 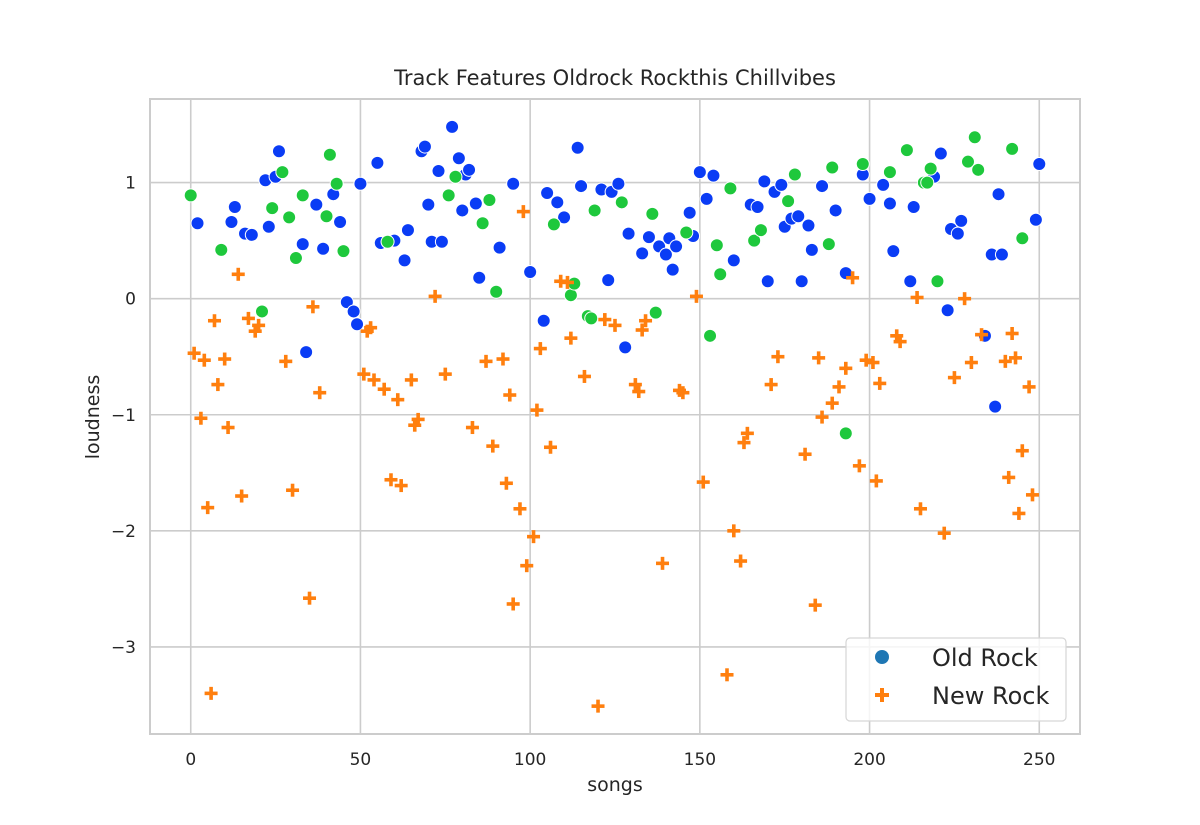 What do you see at coordinates (123, 648) in the screenshot?
I see `y-tick-label: −3` at bounding box center [123, 648].